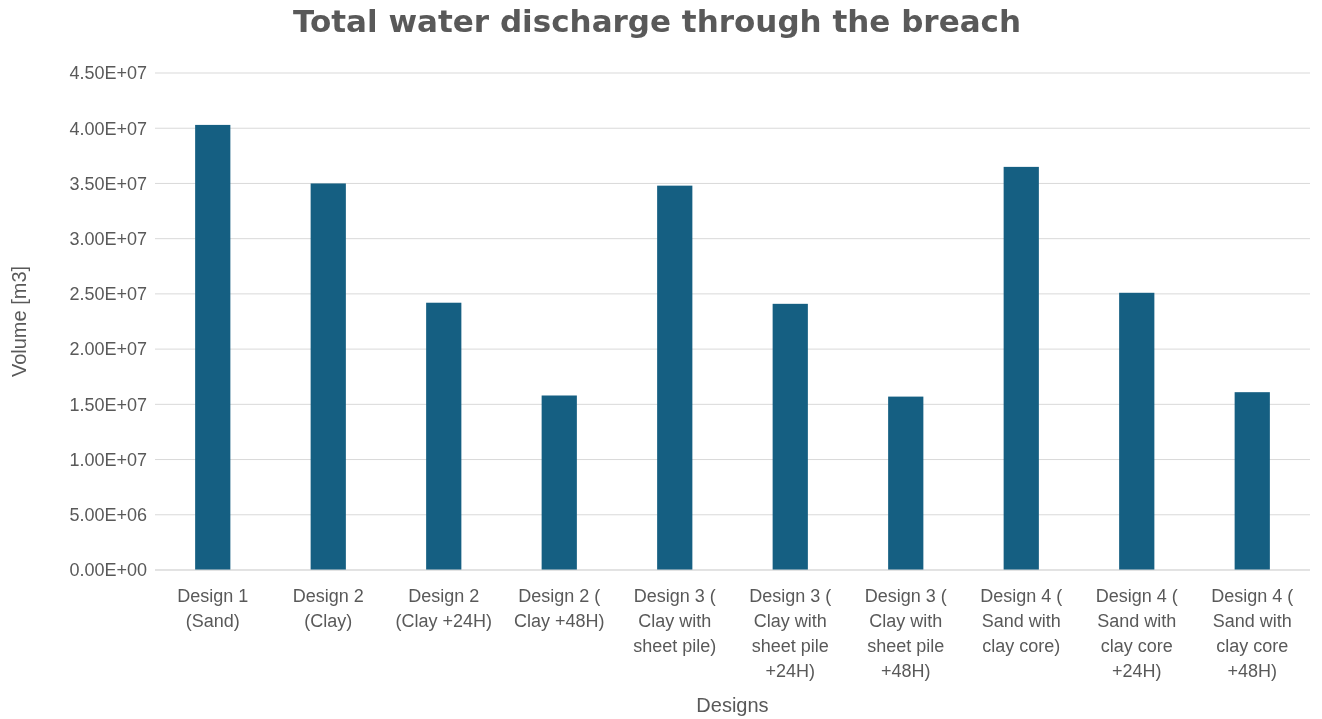 The width and height of the screenshot is (1322, 719). I want to click on chart-title: Total water discharge through the breach, so click(657, 21).